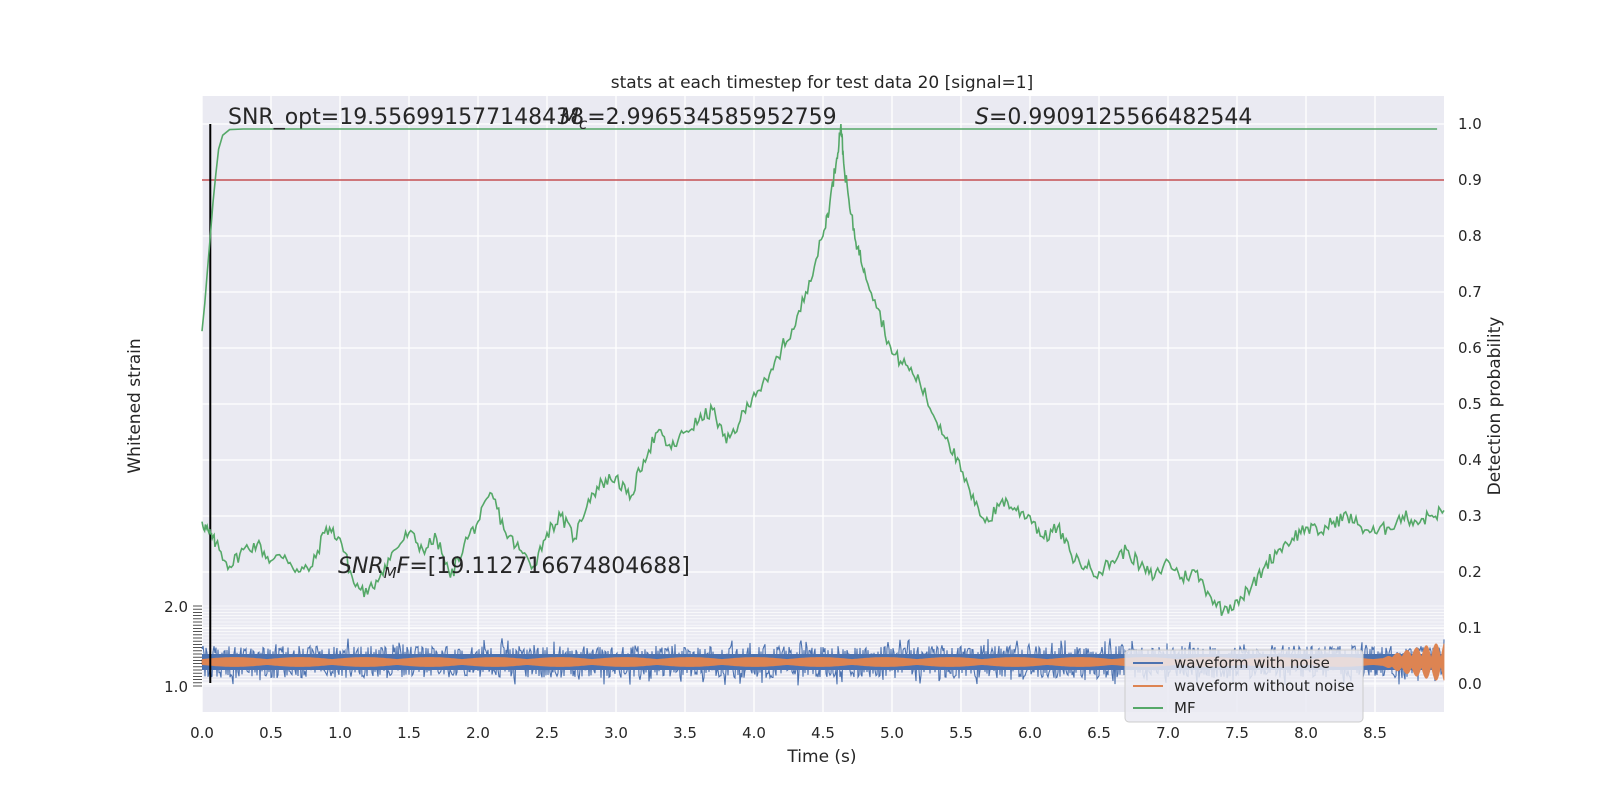 The height and width of the screenshot is (800, 1600). I want to click on legend-entry-mf: MF, so click(1185, 708).